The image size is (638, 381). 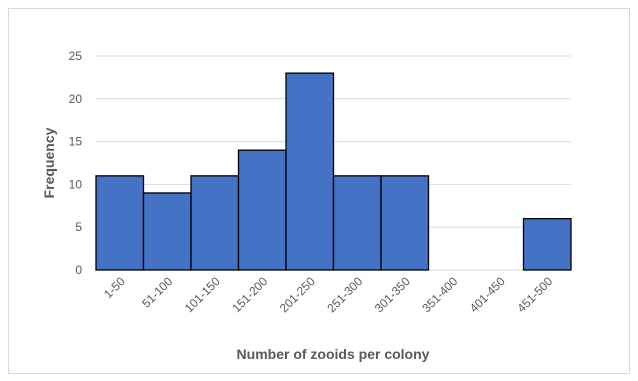 What do you see at coordinates (76, 163) in the screenshot?
I see `y-tick-labels: 0 5 10 15 20 25` at bounding box center [76, 163].